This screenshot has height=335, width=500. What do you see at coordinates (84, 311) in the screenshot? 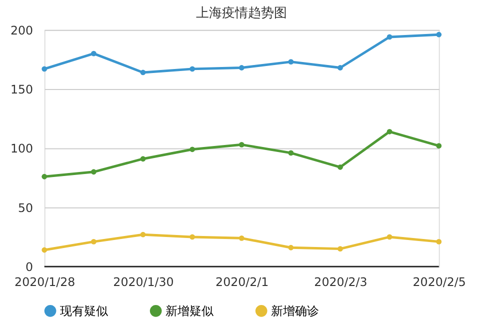
I see `legend-label: 现有疑似` at bounding box center [84, 311].